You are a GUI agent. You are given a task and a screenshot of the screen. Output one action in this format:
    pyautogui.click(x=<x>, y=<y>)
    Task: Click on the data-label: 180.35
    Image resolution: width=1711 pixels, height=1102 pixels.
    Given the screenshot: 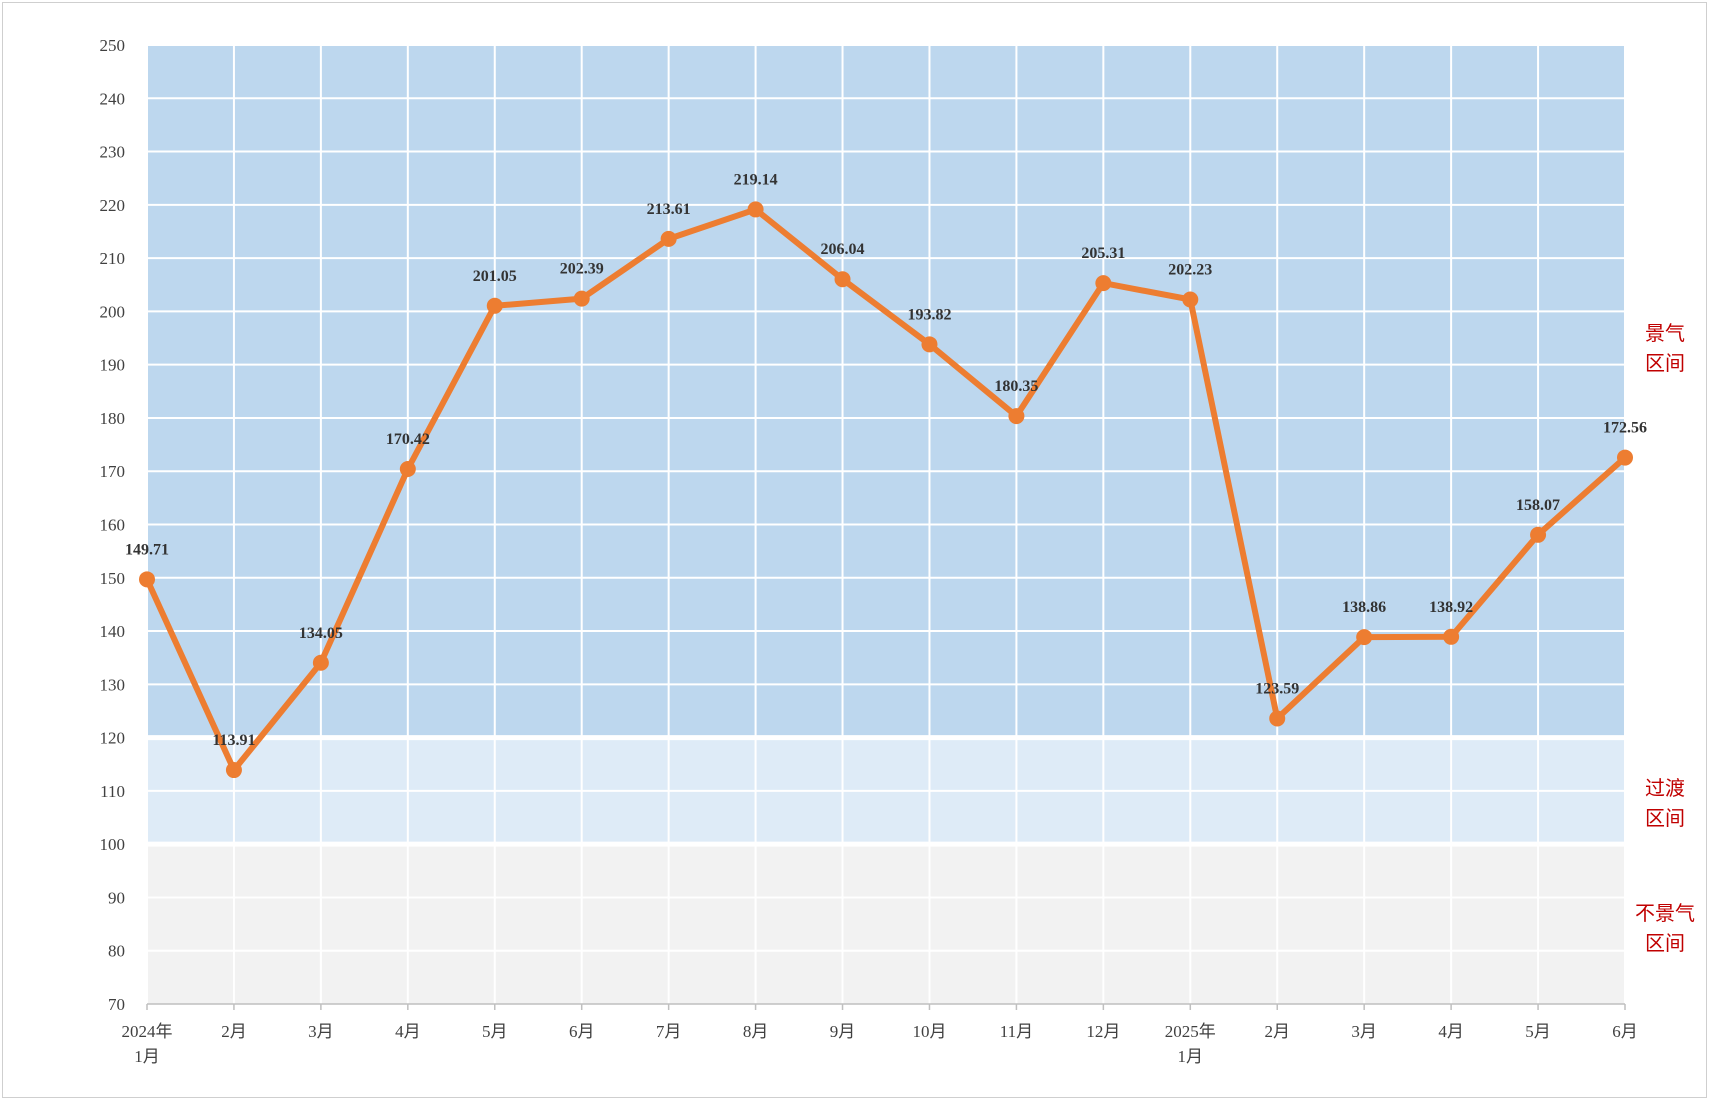 What is the action you would take?
    pyautogui.click(x=1016, y=386)
    